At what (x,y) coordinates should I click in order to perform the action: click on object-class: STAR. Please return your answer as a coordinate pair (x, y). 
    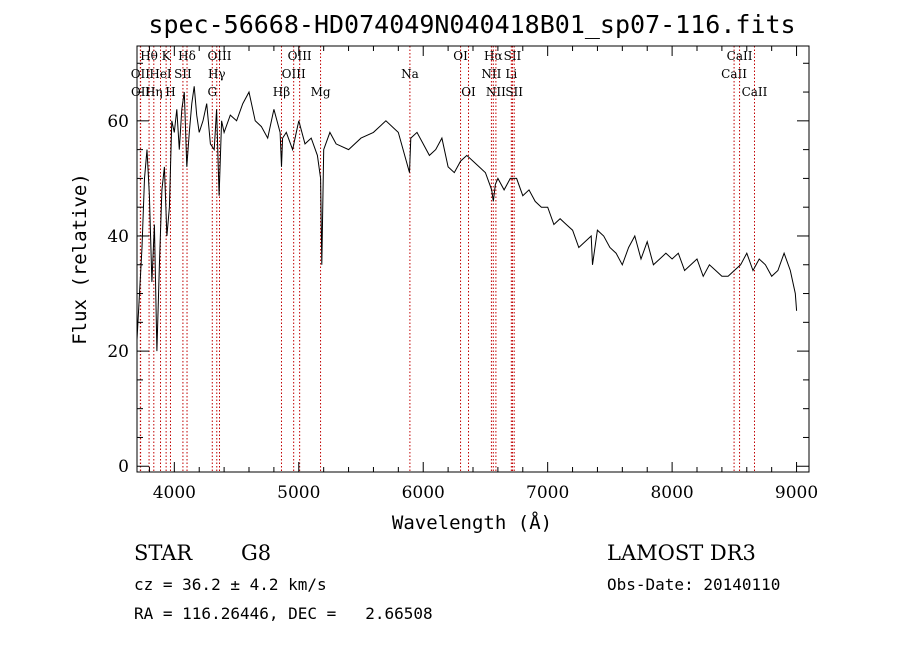
    Looking at the image, I should click on (163, 553).